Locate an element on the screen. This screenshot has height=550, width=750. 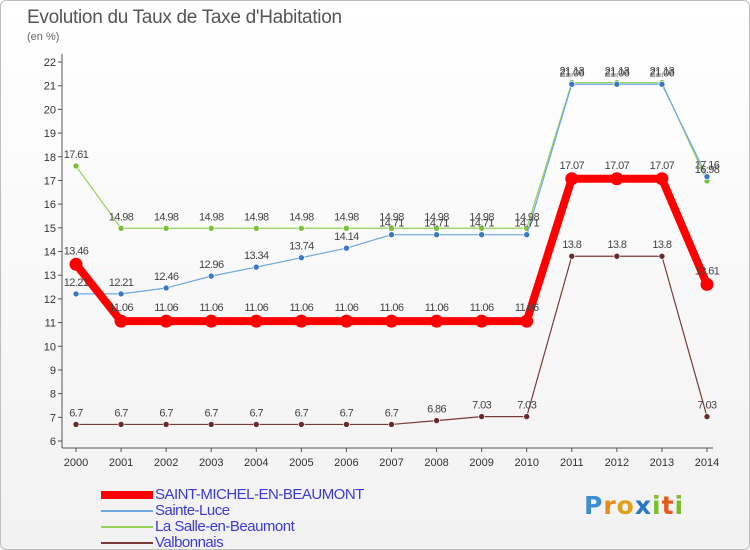
legend-label: SAINT-MICHEL-EN-BEAUMONT is located at coordinates (259, 494).